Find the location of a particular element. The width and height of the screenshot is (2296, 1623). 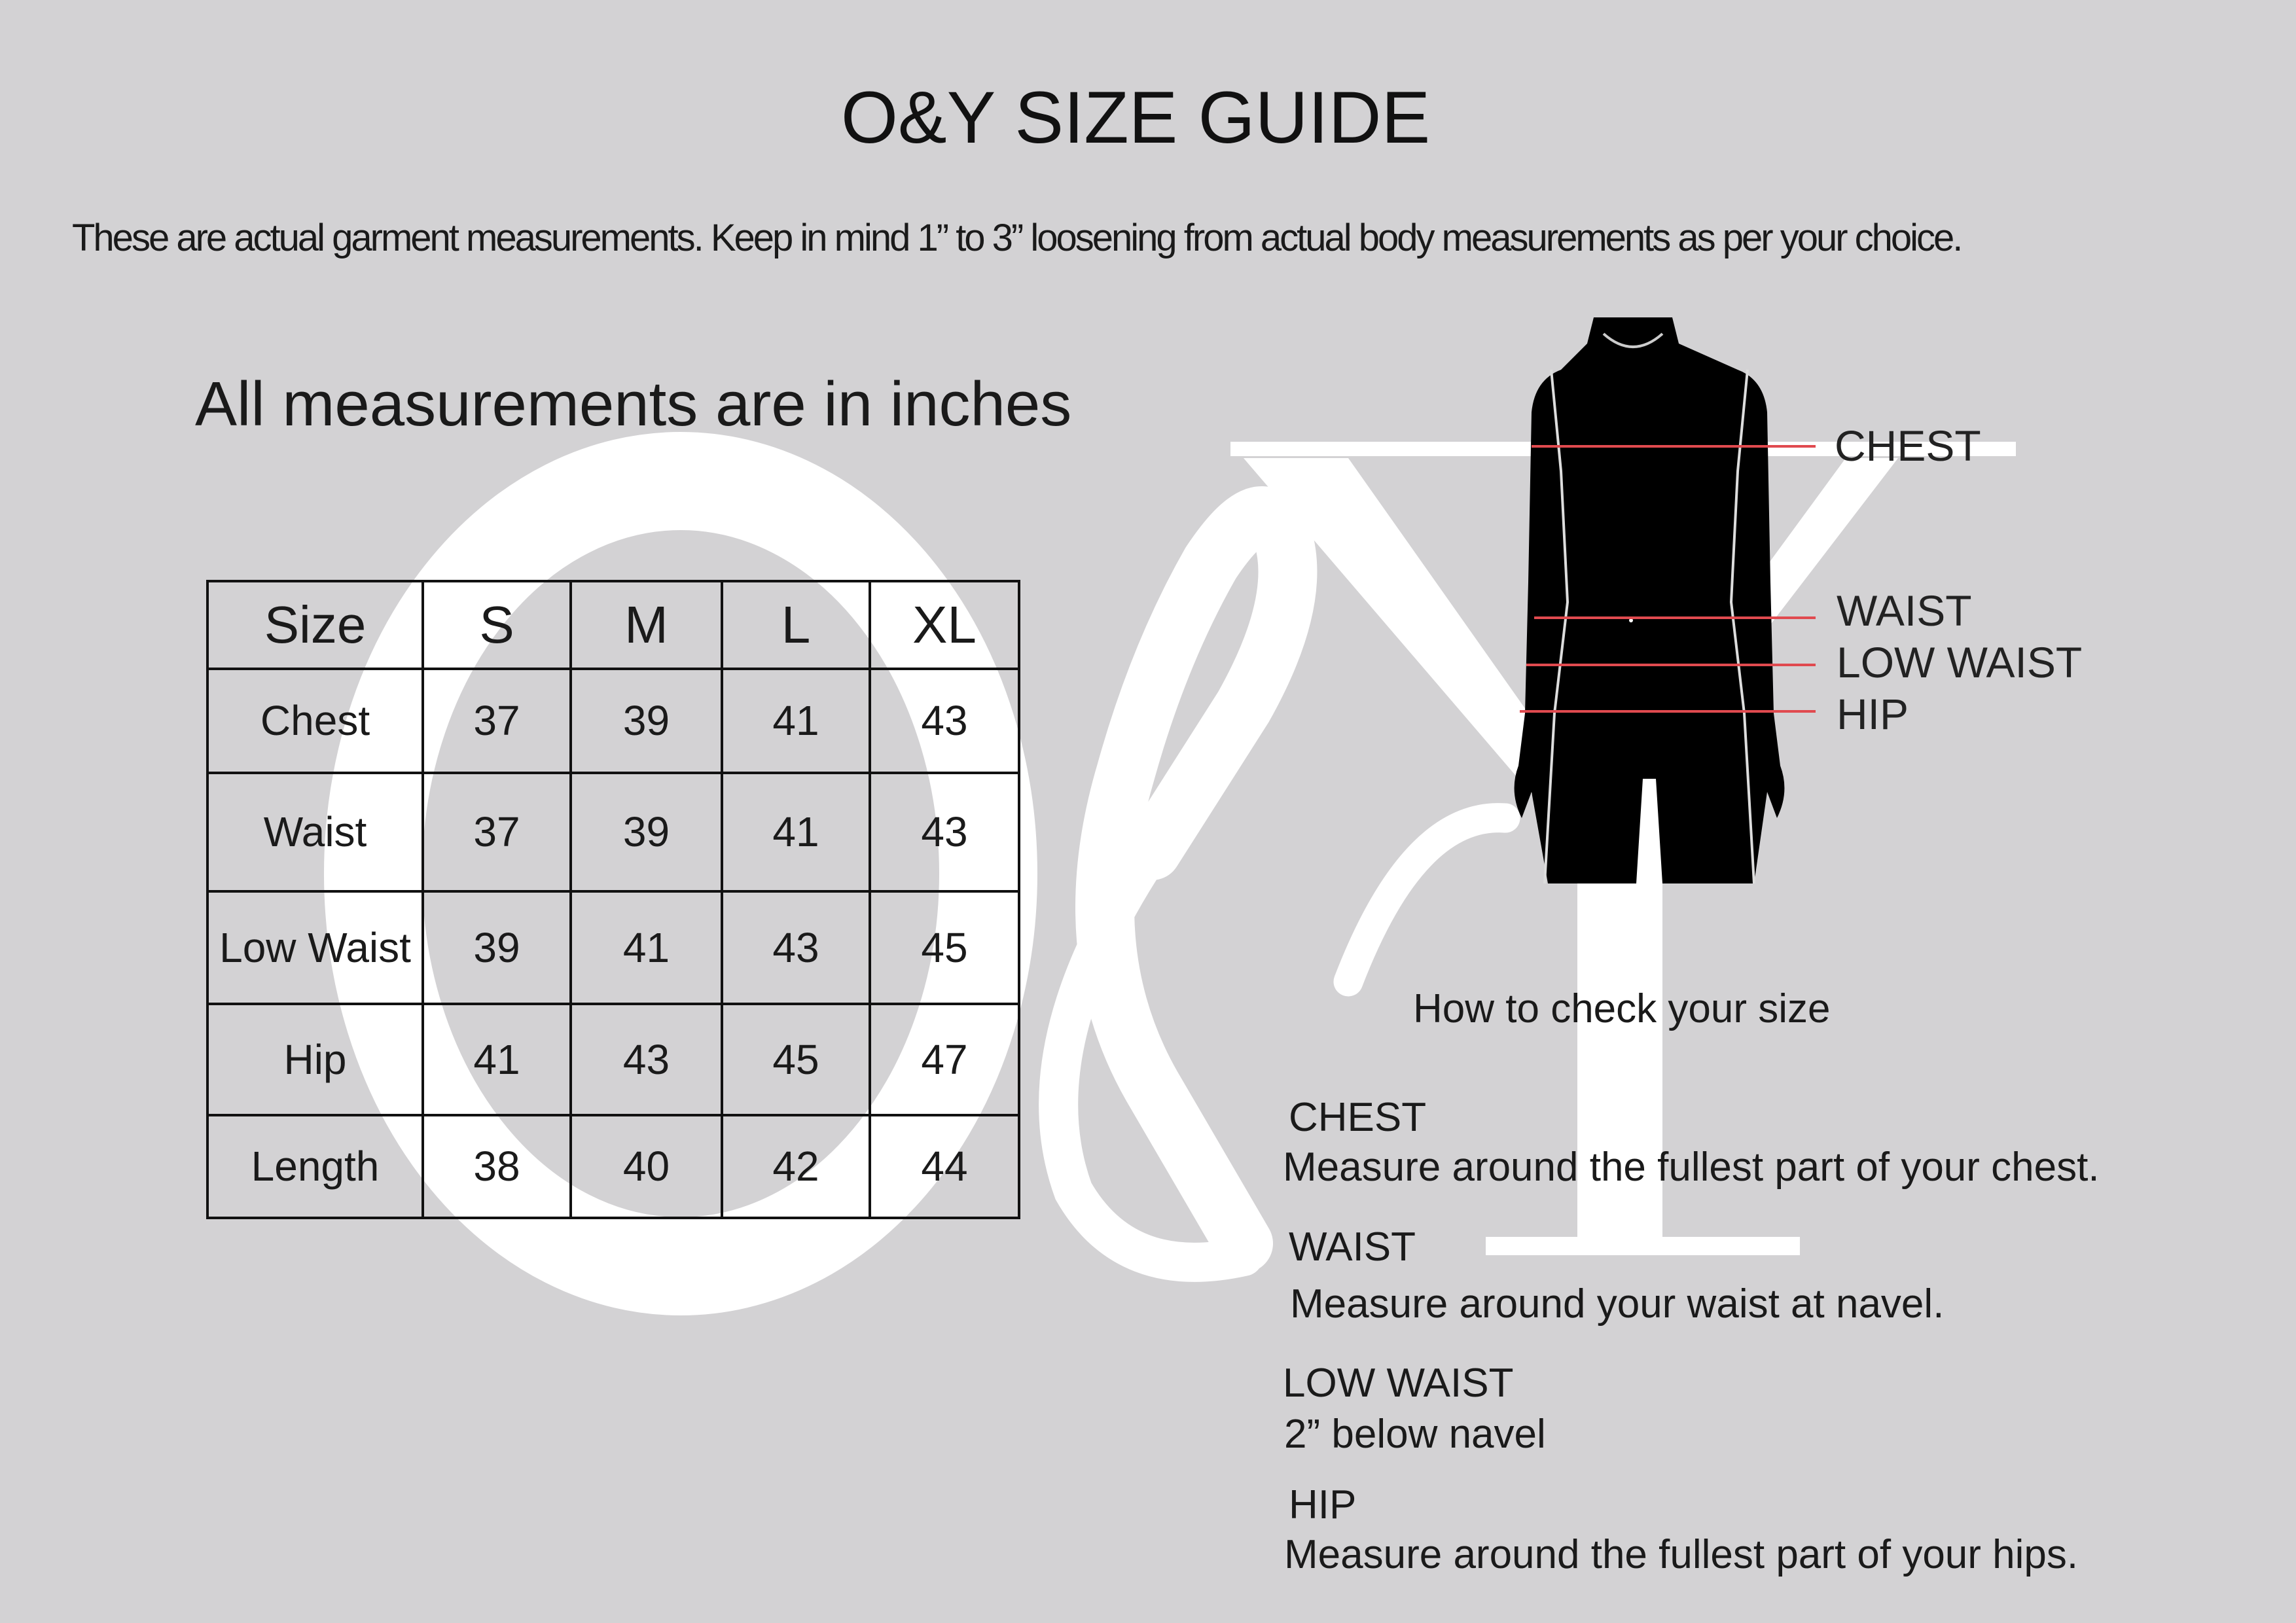

table-row: Length 38 40 42 44 is located at coordinates (613, 1166).